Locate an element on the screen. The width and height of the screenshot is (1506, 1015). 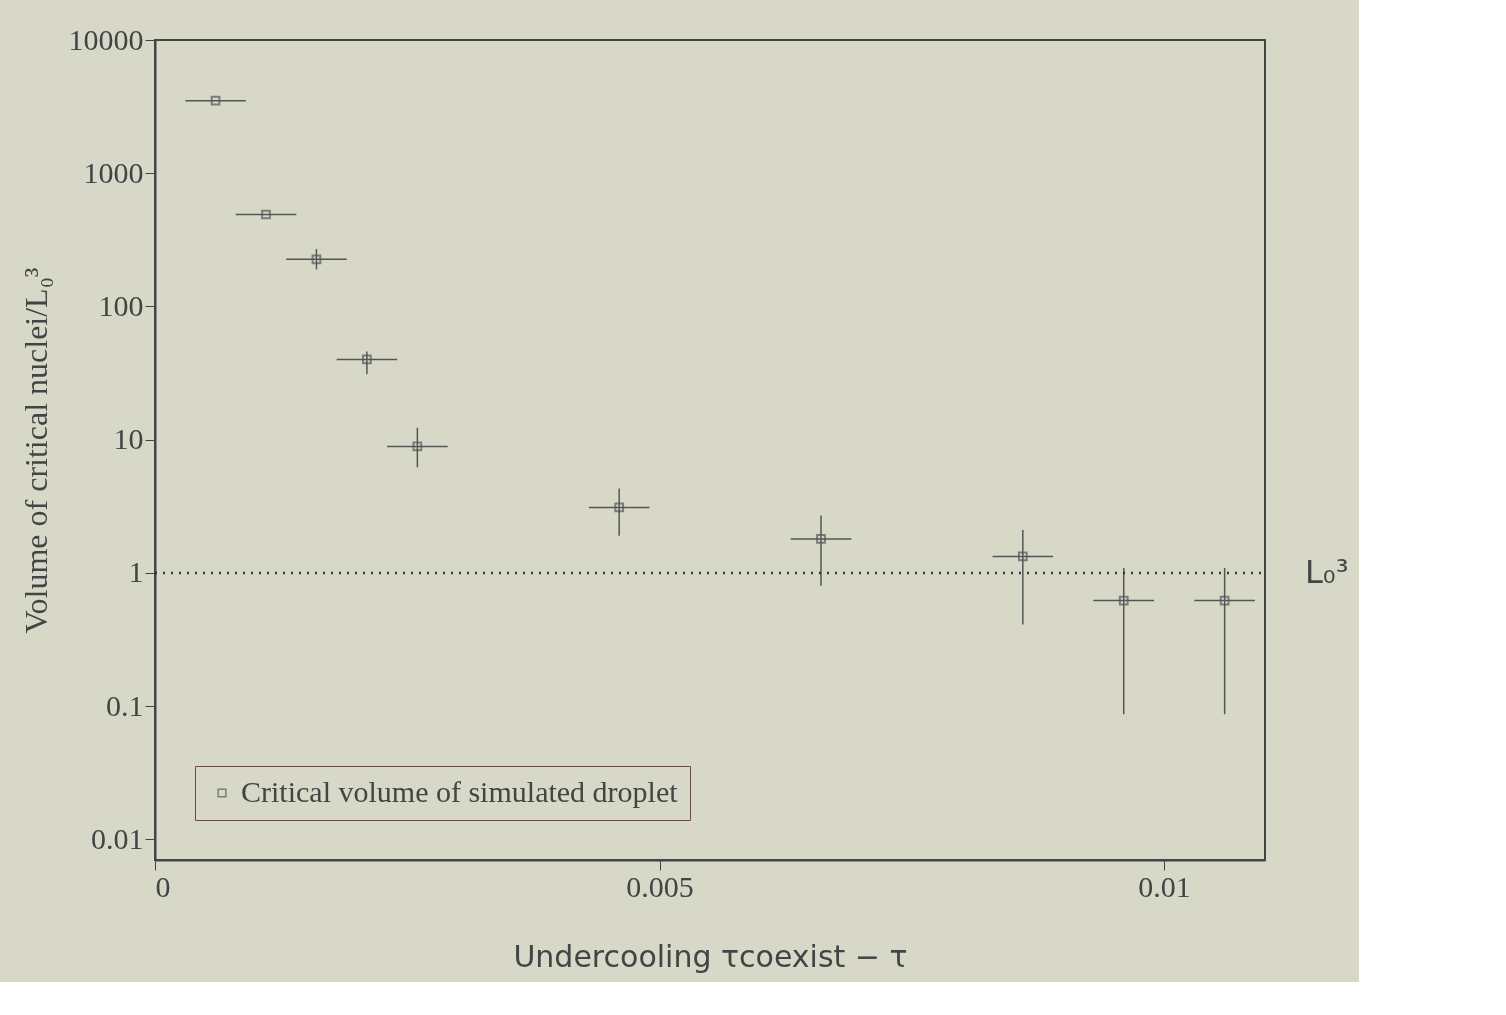
y-tick-label: 10000 is located at coordinates (106, 39).